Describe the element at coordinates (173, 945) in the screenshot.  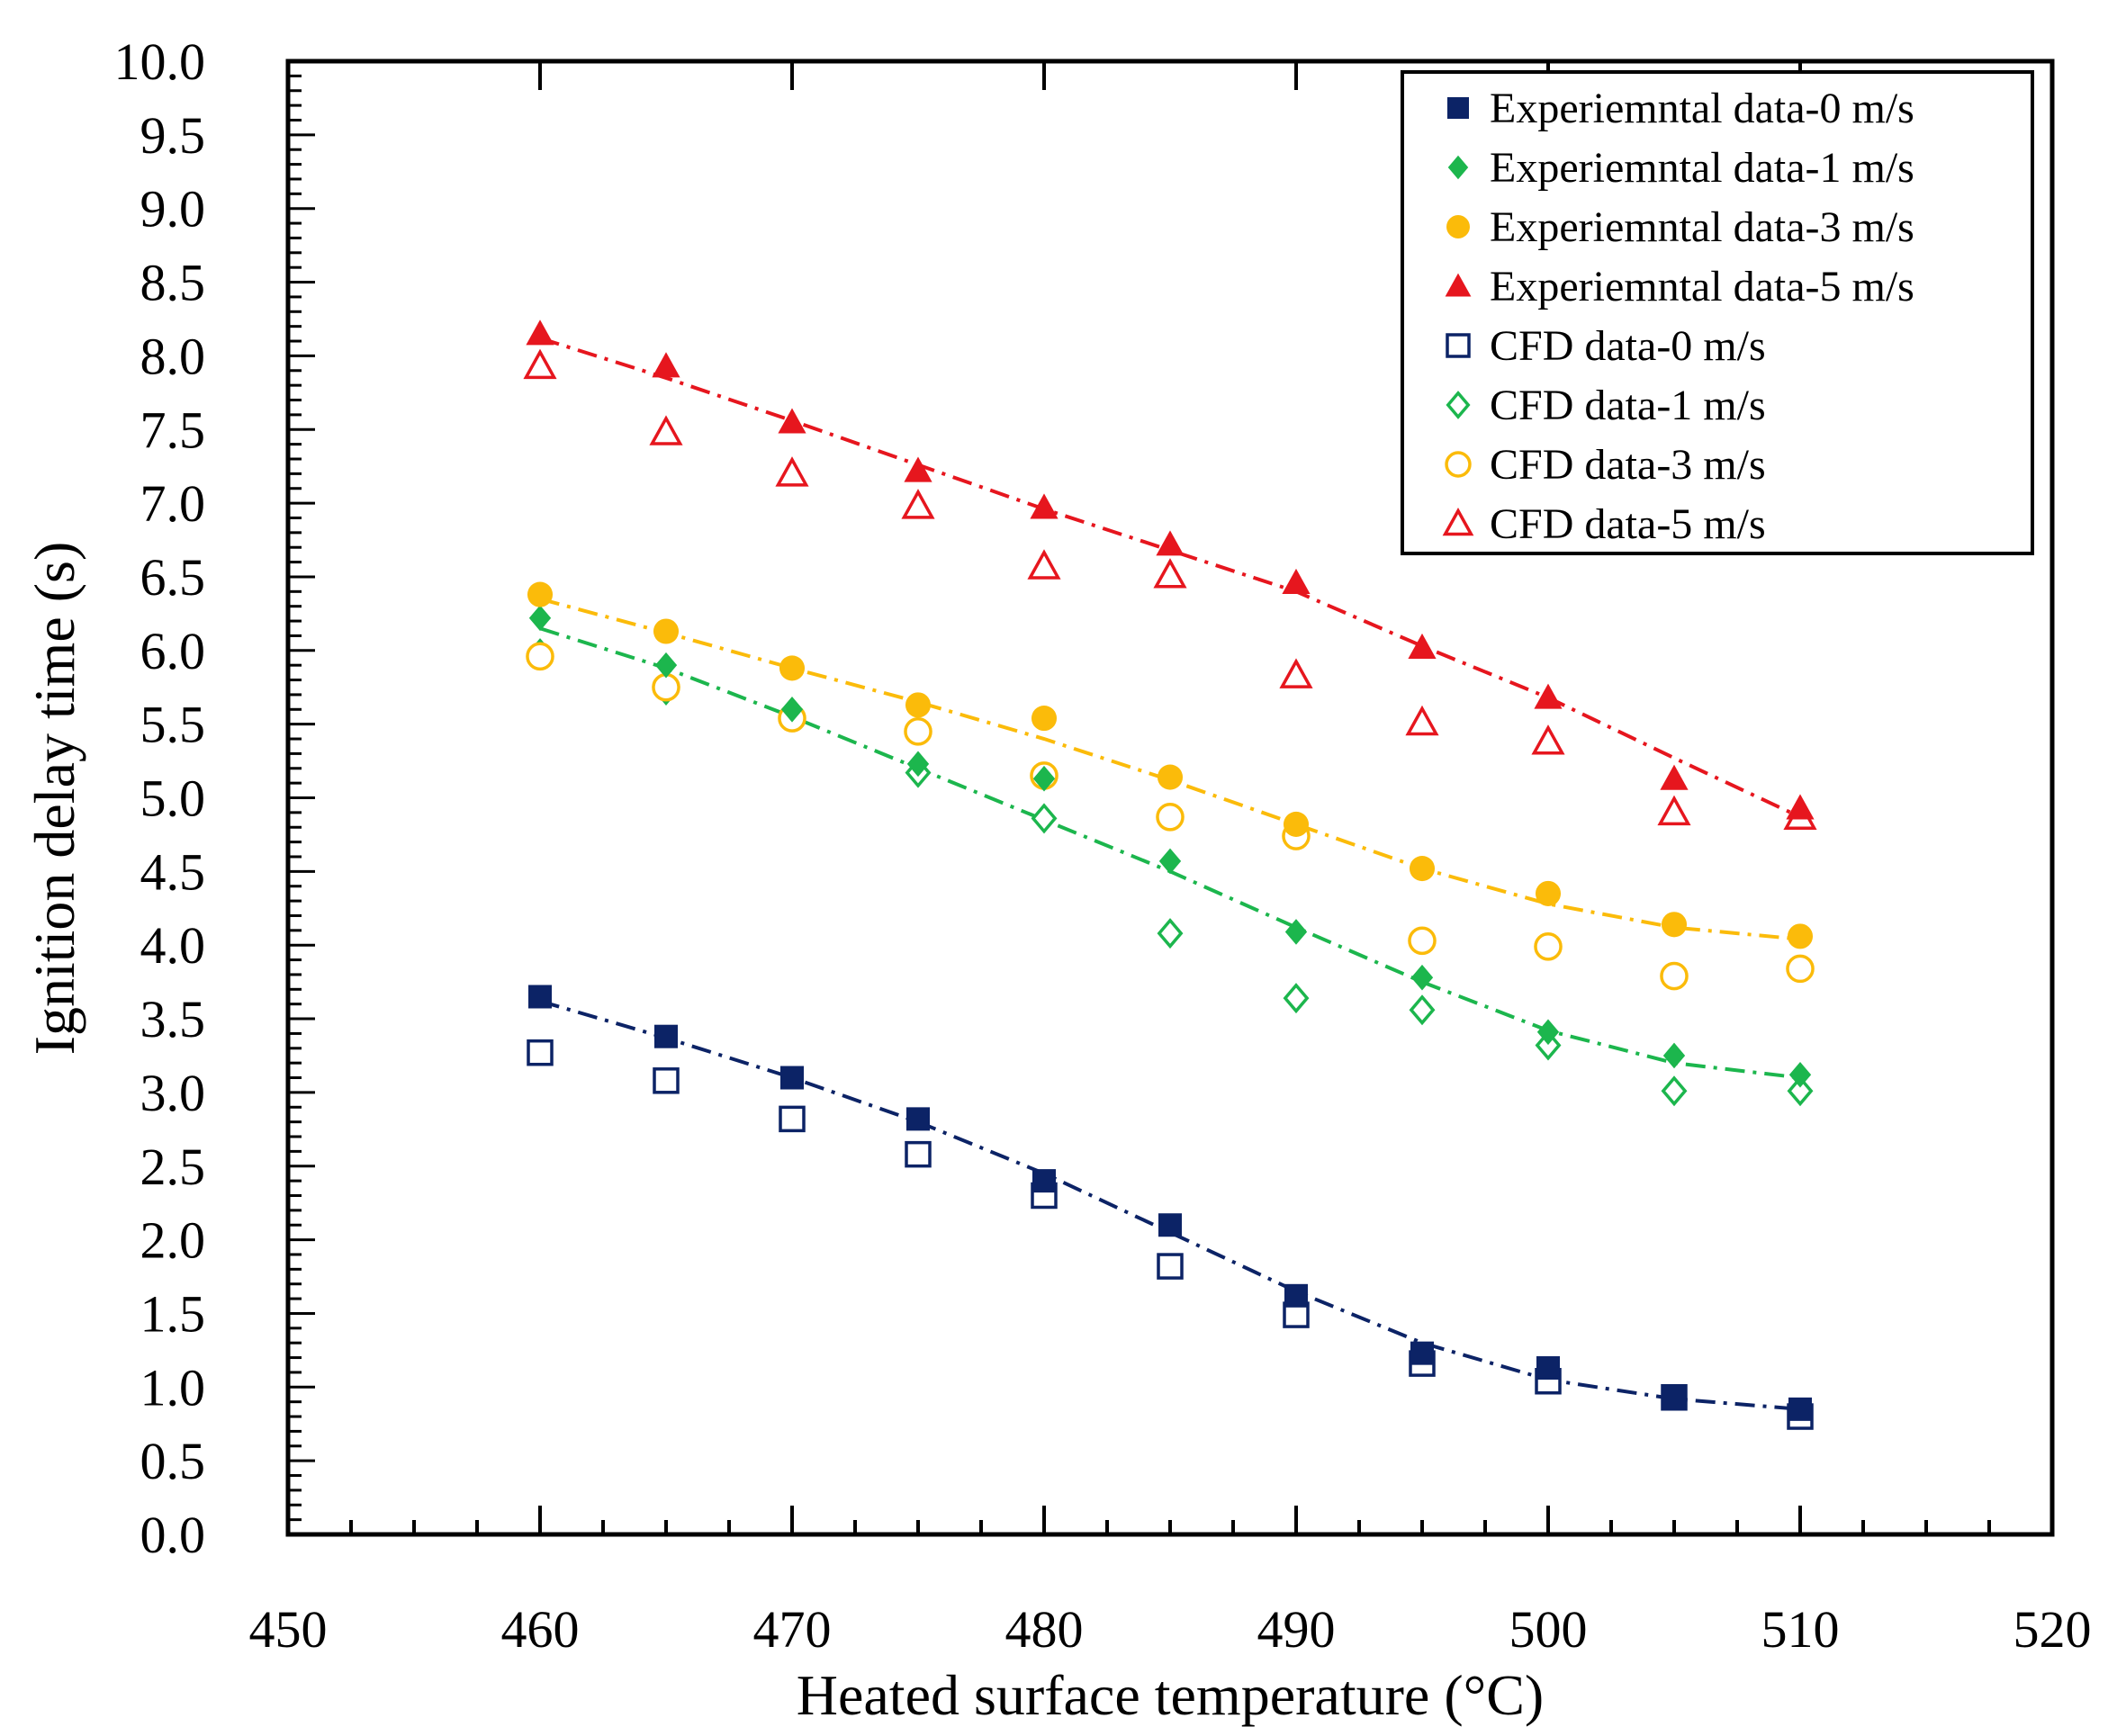
I see `y-tick-label: 4.0` at that location.